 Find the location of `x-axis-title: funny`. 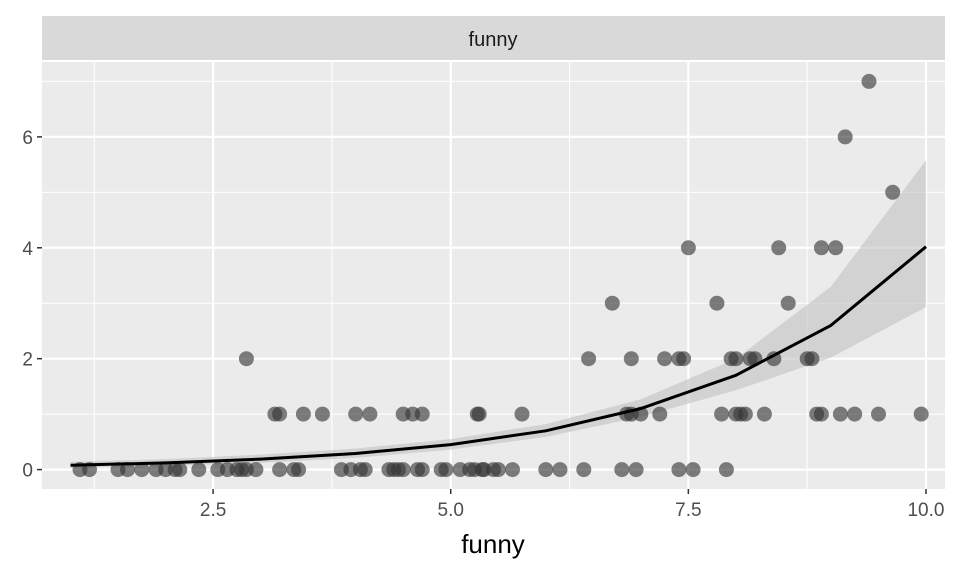

x-axis-title: funny is located at coordinates (493, 544).